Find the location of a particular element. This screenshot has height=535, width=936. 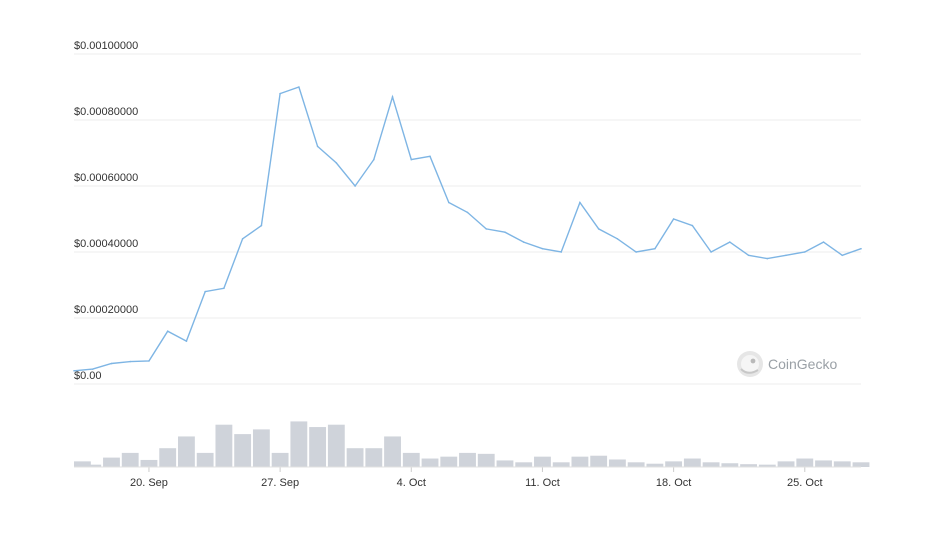

x-tick-label: 20. Sep is located at coordinates (149, 483).